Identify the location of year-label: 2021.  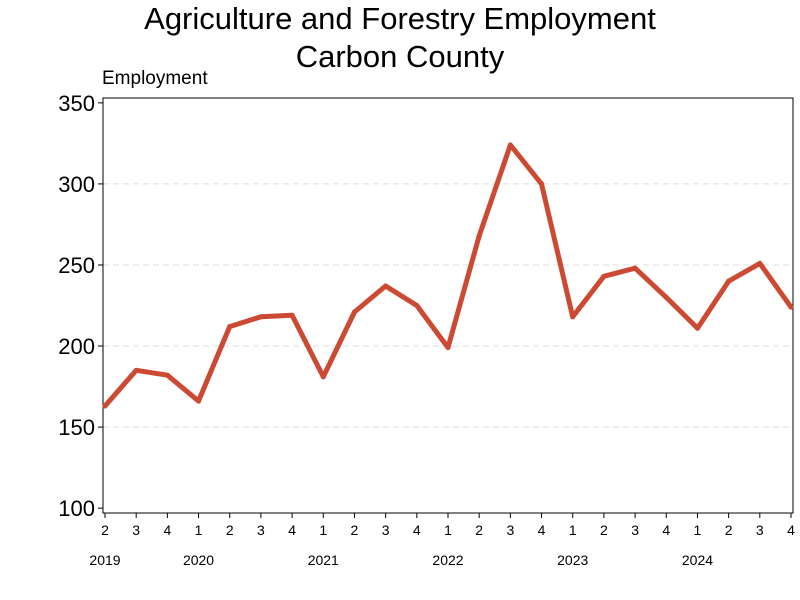
(323, 560).